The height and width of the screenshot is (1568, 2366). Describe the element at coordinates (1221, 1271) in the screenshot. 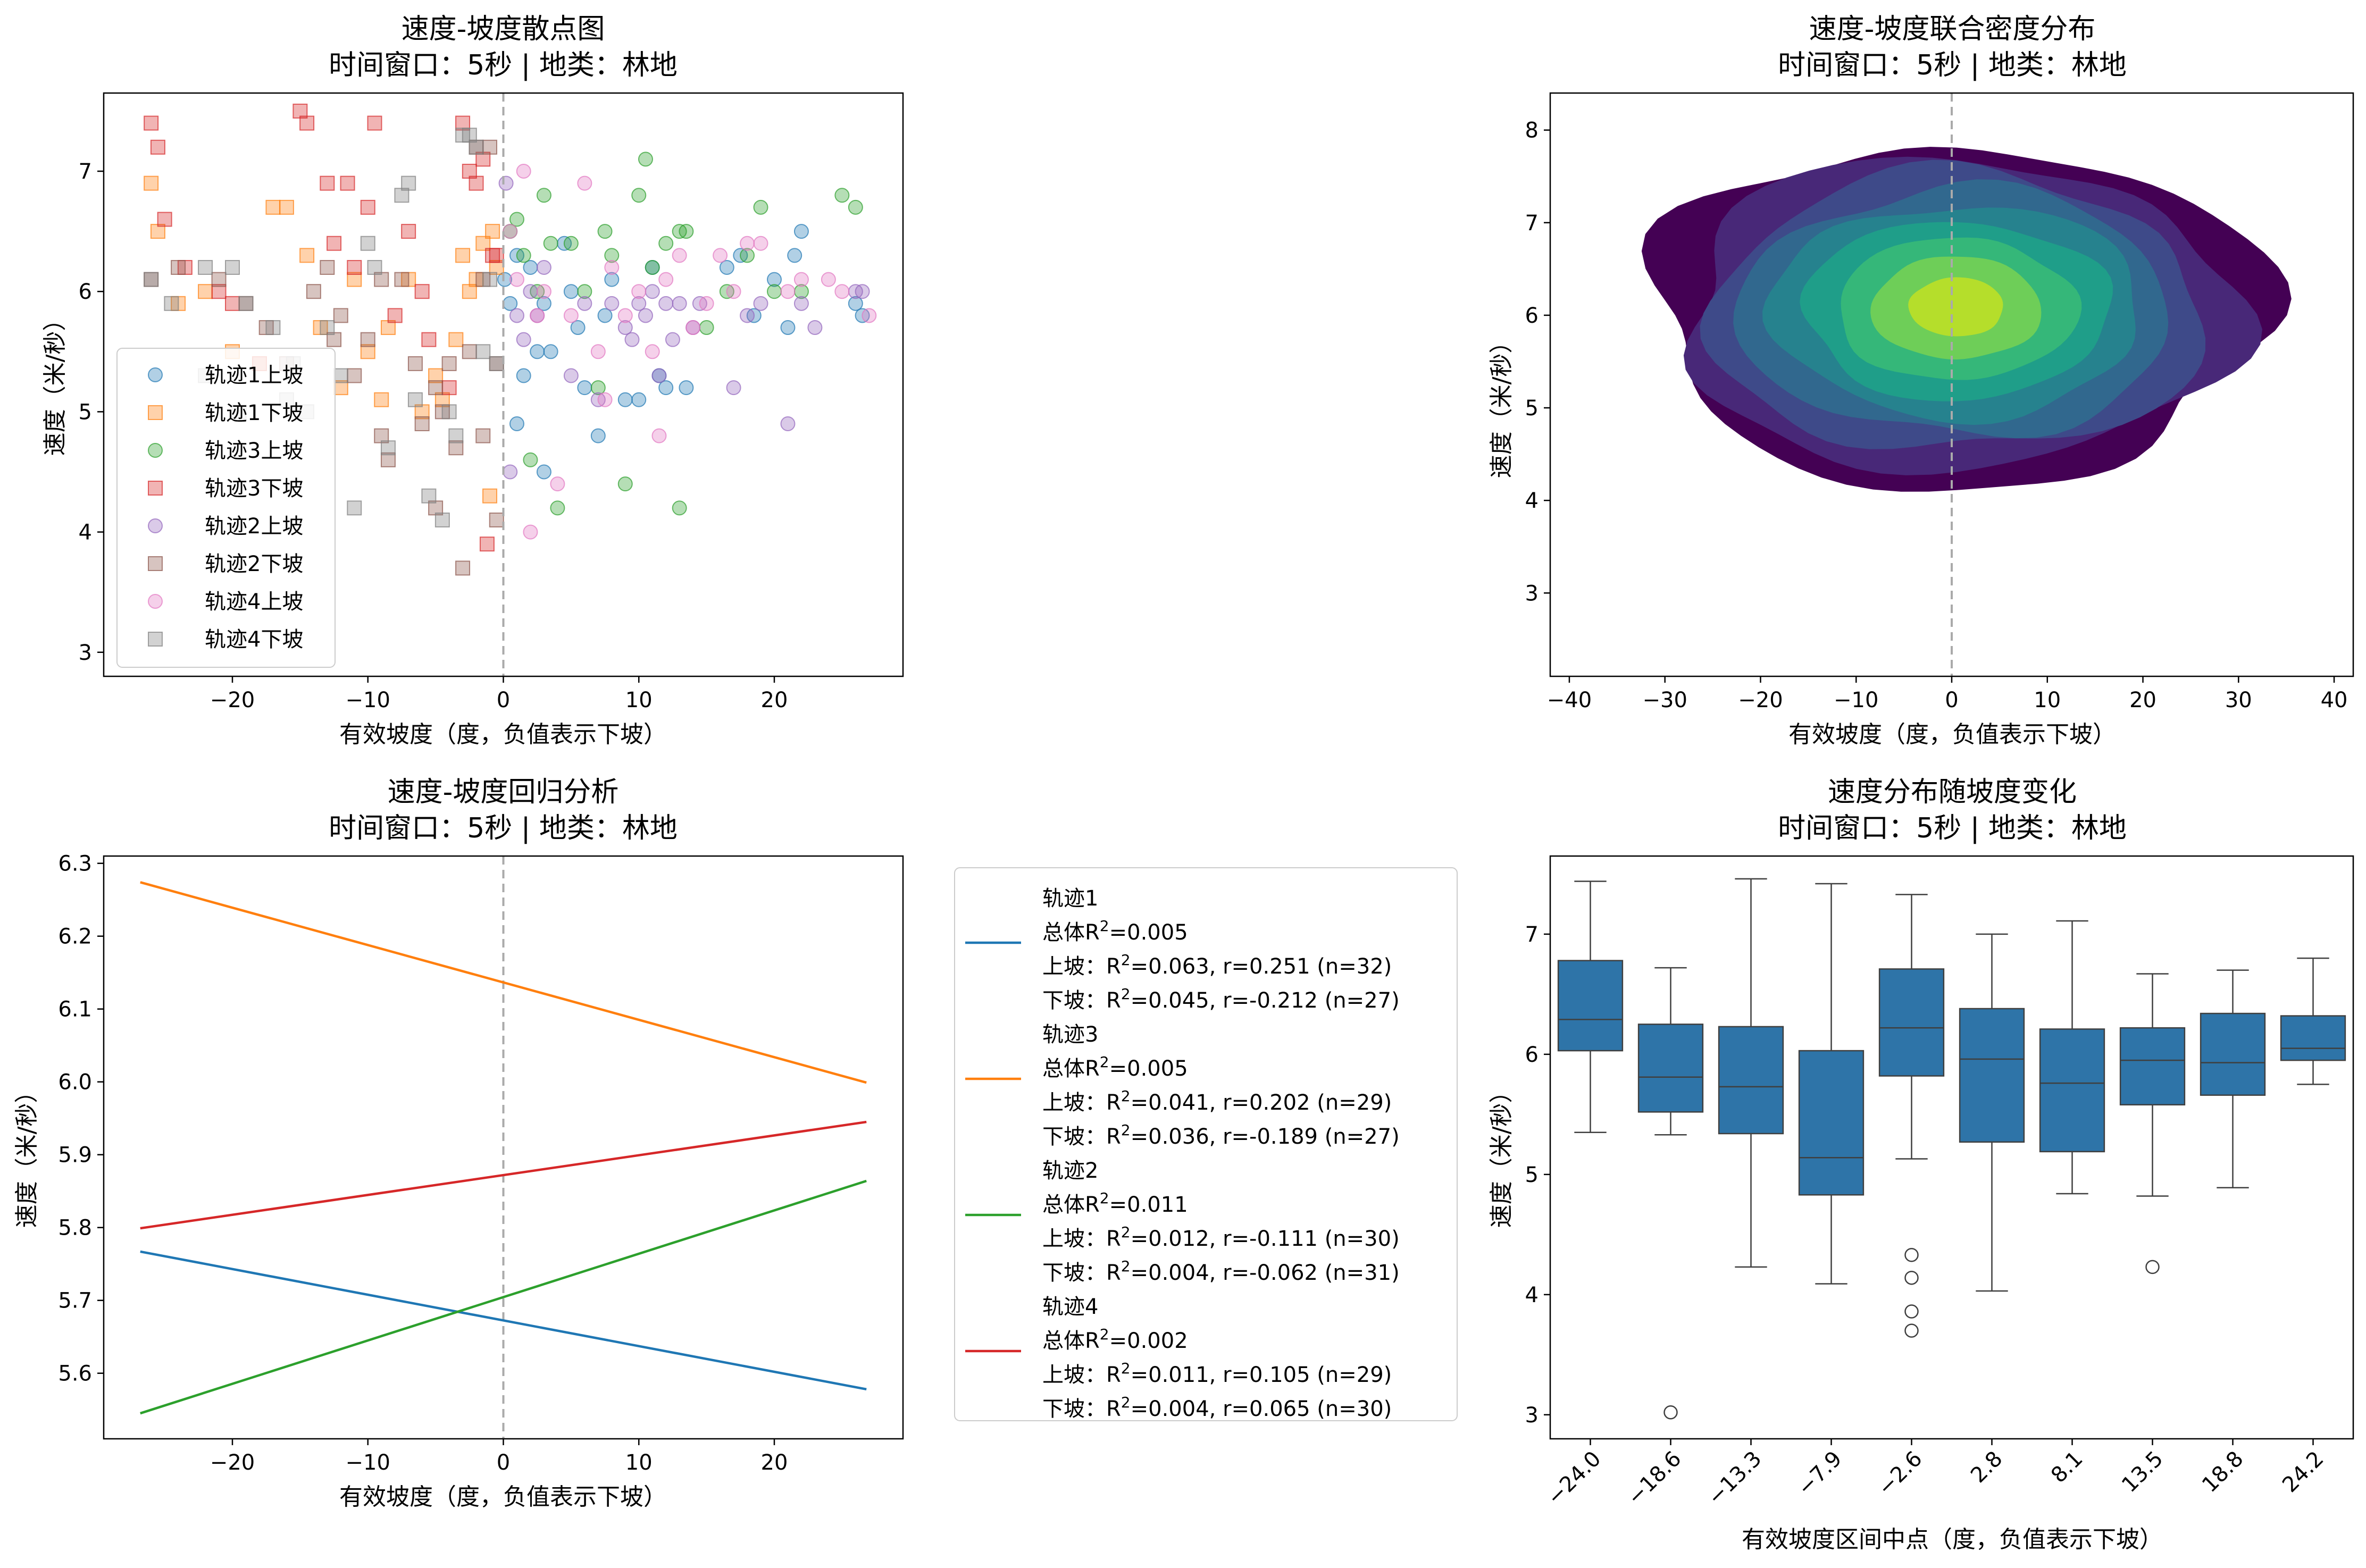

I see `regression-legend-downhill: 下坡：R2=0.004, r=-0.062 (n=31)` at that location.